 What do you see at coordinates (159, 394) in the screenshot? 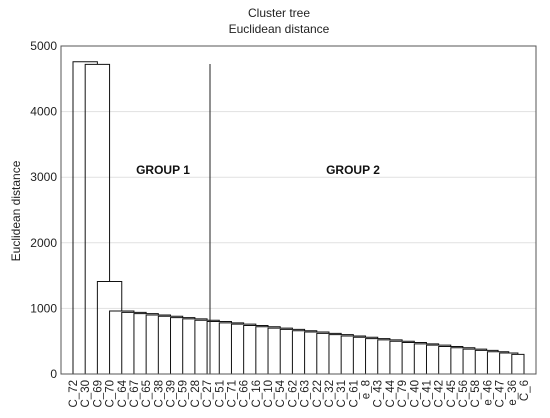
I see `leaf-label: C_38` at bounding box center [159, 394].